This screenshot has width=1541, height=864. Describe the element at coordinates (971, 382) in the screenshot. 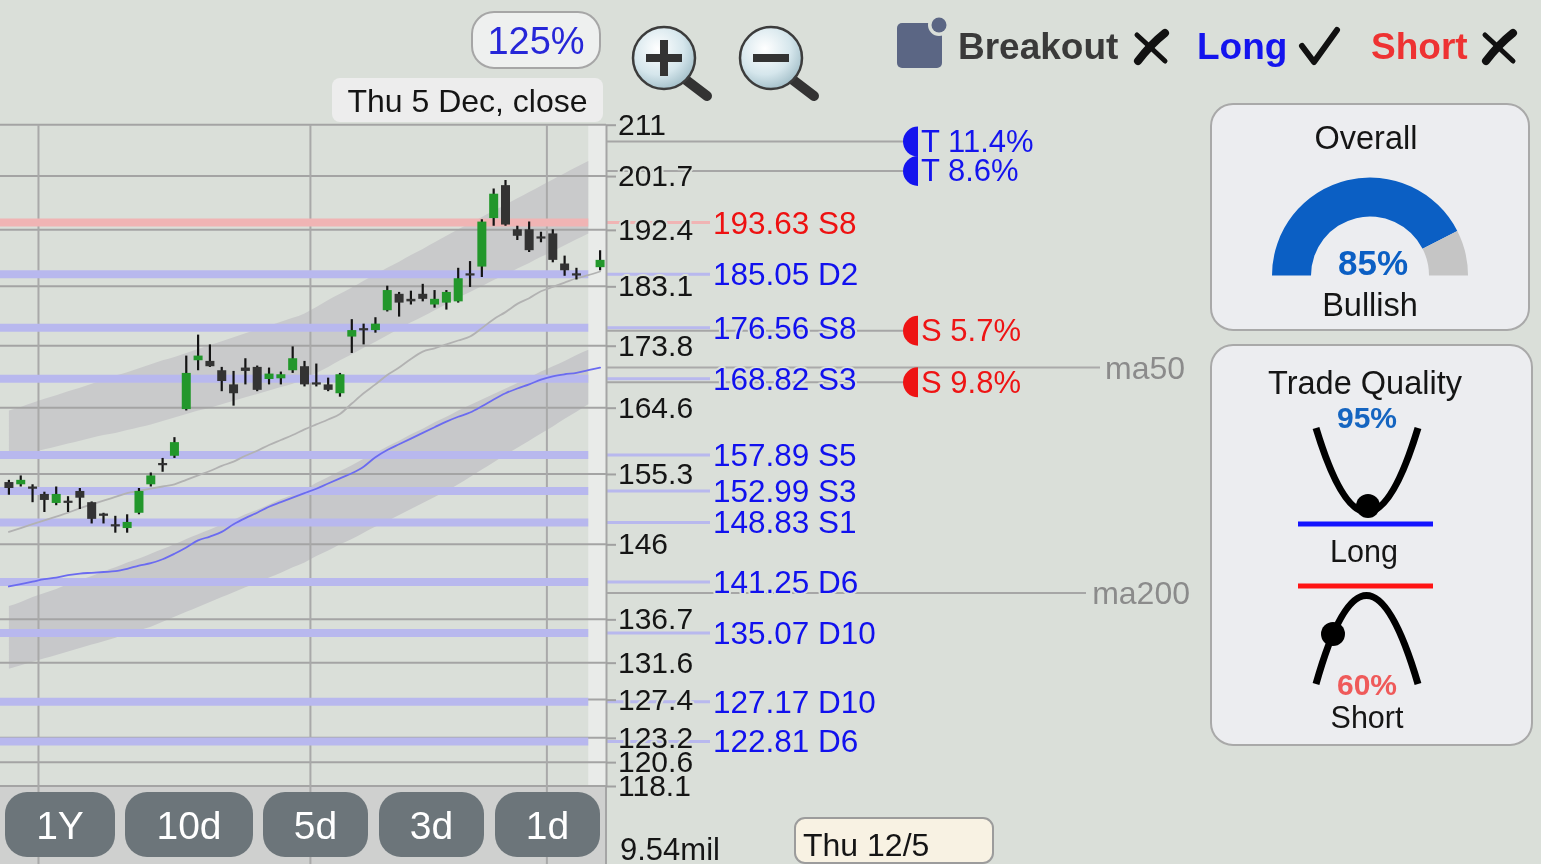

I see `ref-line-label: S 9.8%` at that location.